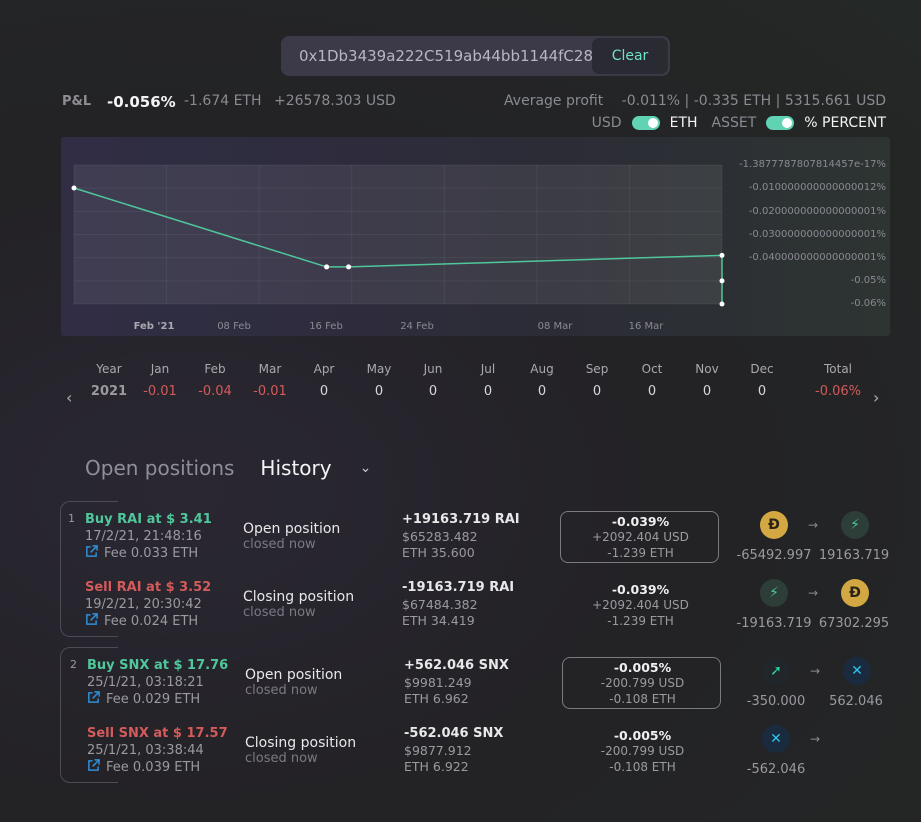 Image resolution: width=921 pixels, height=822 pixels. I want to click on month-column-feb: Feb -0.04, so click(215, 380).